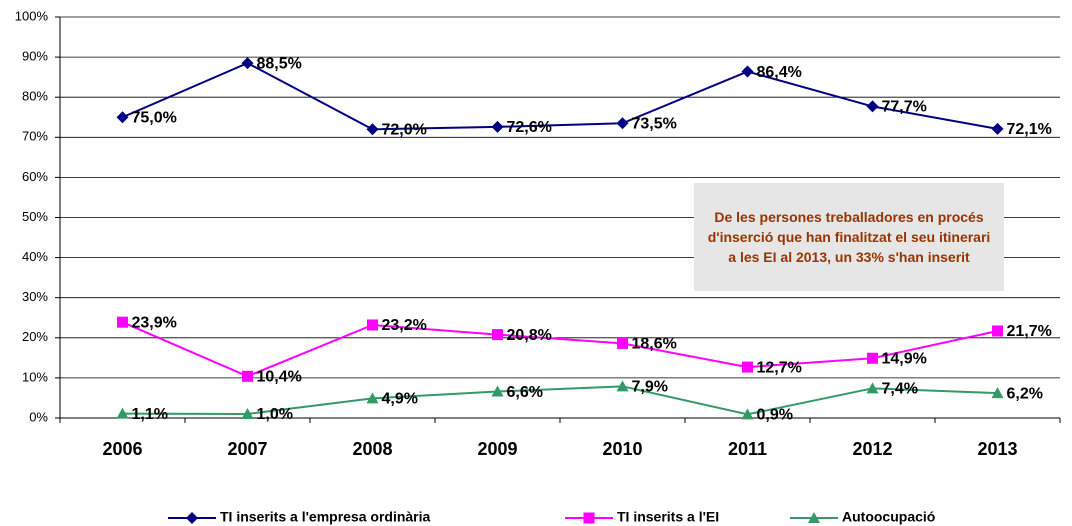 This screenshot has width=1072, height=526. I want to click on data-label: 72,1%, so click(1029, 129).